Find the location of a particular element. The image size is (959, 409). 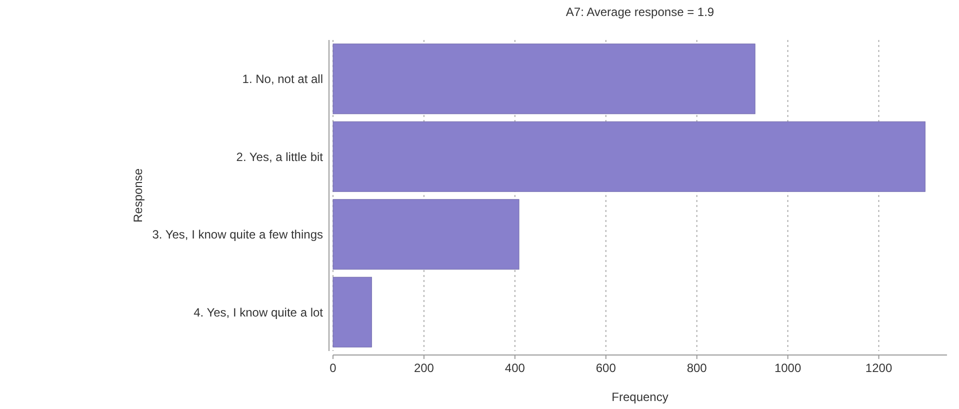

x-tick-label: 1200 is located at coordinates (878, 368).